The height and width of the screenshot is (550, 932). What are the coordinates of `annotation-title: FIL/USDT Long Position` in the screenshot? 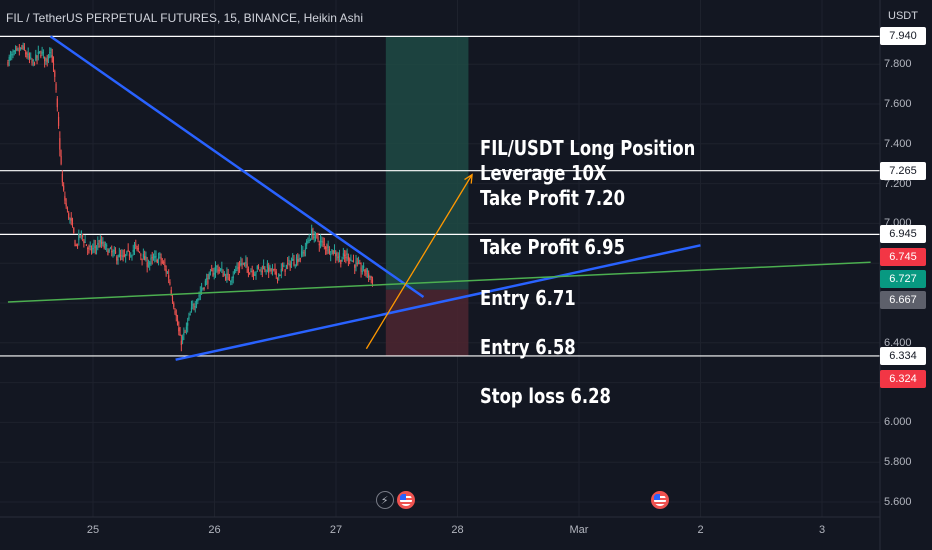 It's located at (588, 148).